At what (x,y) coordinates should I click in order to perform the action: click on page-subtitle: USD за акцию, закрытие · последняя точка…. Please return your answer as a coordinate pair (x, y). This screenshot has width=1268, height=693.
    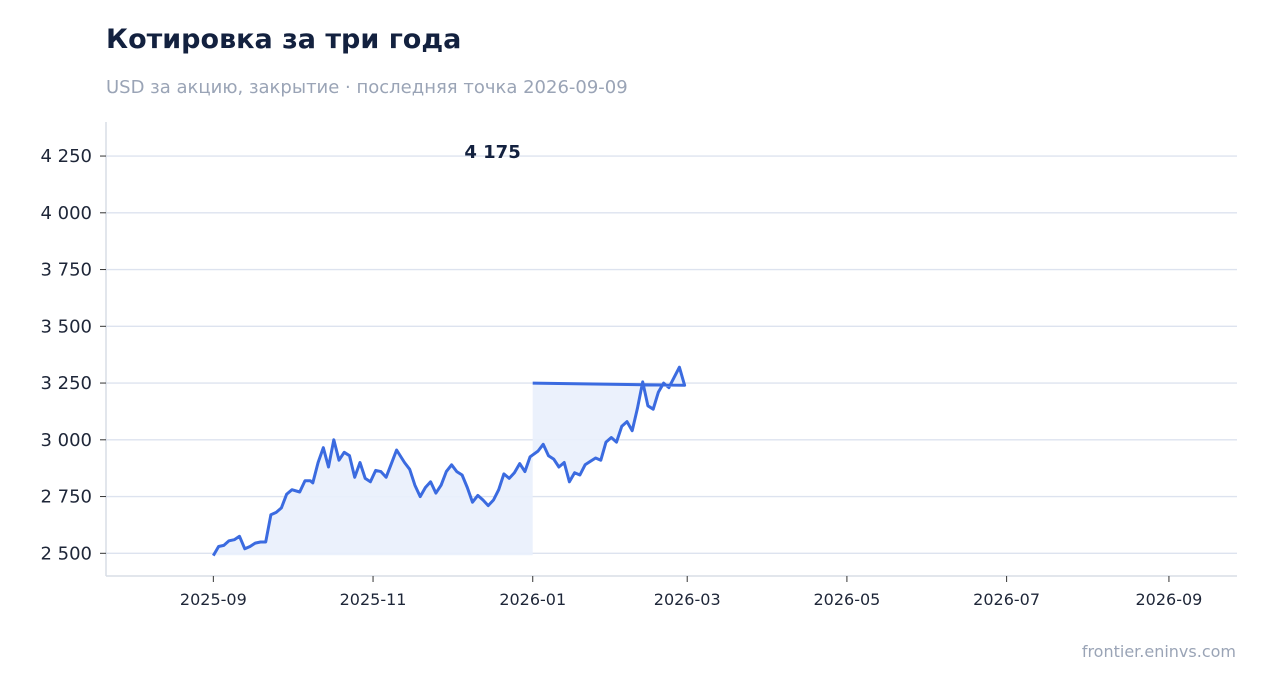
    Looking at the image, I should click on (367, 87).